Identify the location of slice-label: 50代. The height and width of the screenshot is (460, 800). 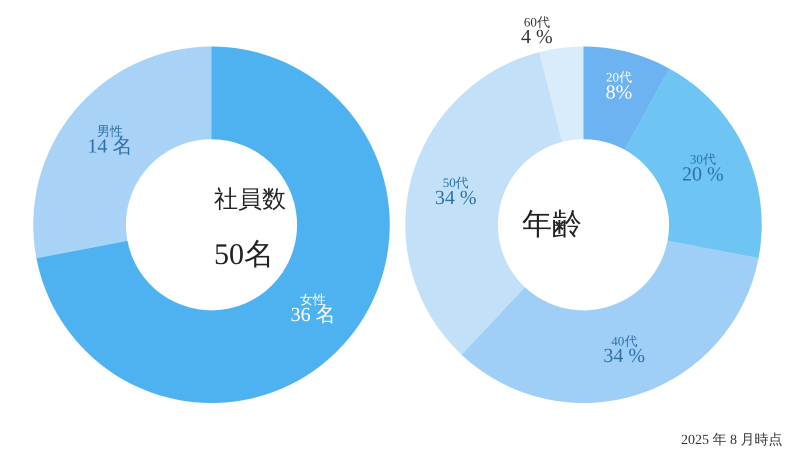
(455, 182).